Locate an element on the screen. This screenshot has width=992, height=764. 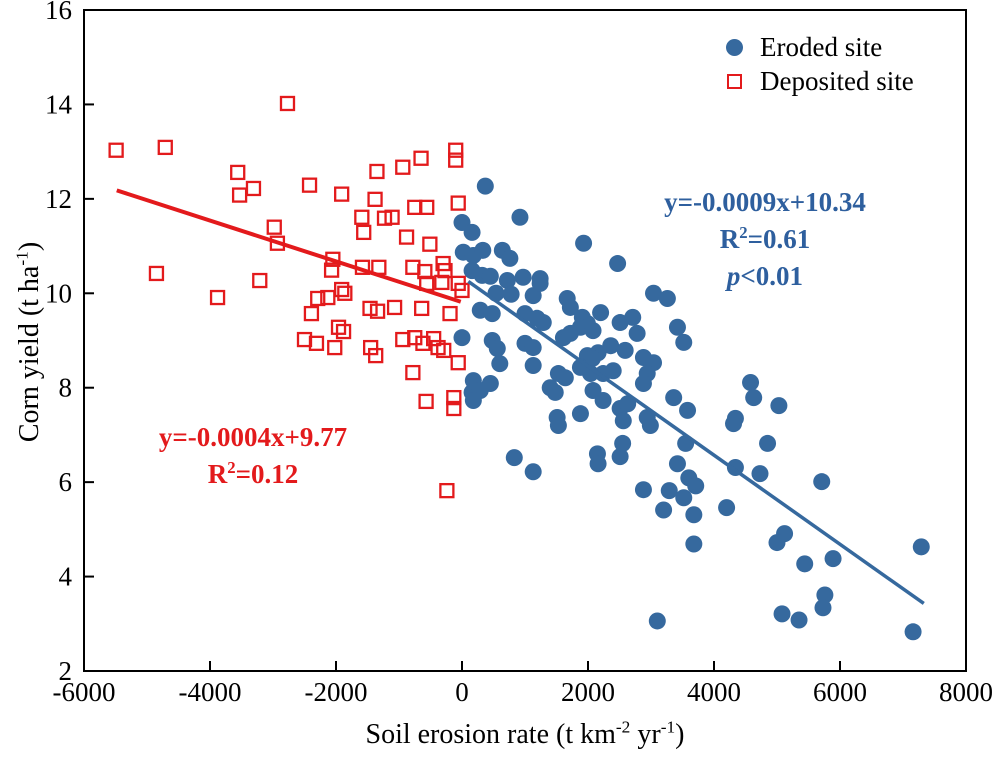
y-tick-label: 16 is located at coordinates (58, 12).